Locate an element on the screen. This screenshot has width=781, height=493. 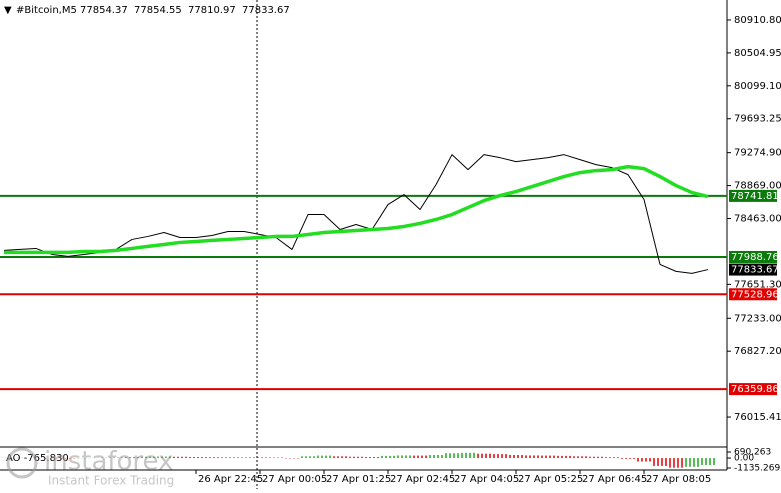
ao-y-tick-label: 690.263 is located at coordinates (752, 453).